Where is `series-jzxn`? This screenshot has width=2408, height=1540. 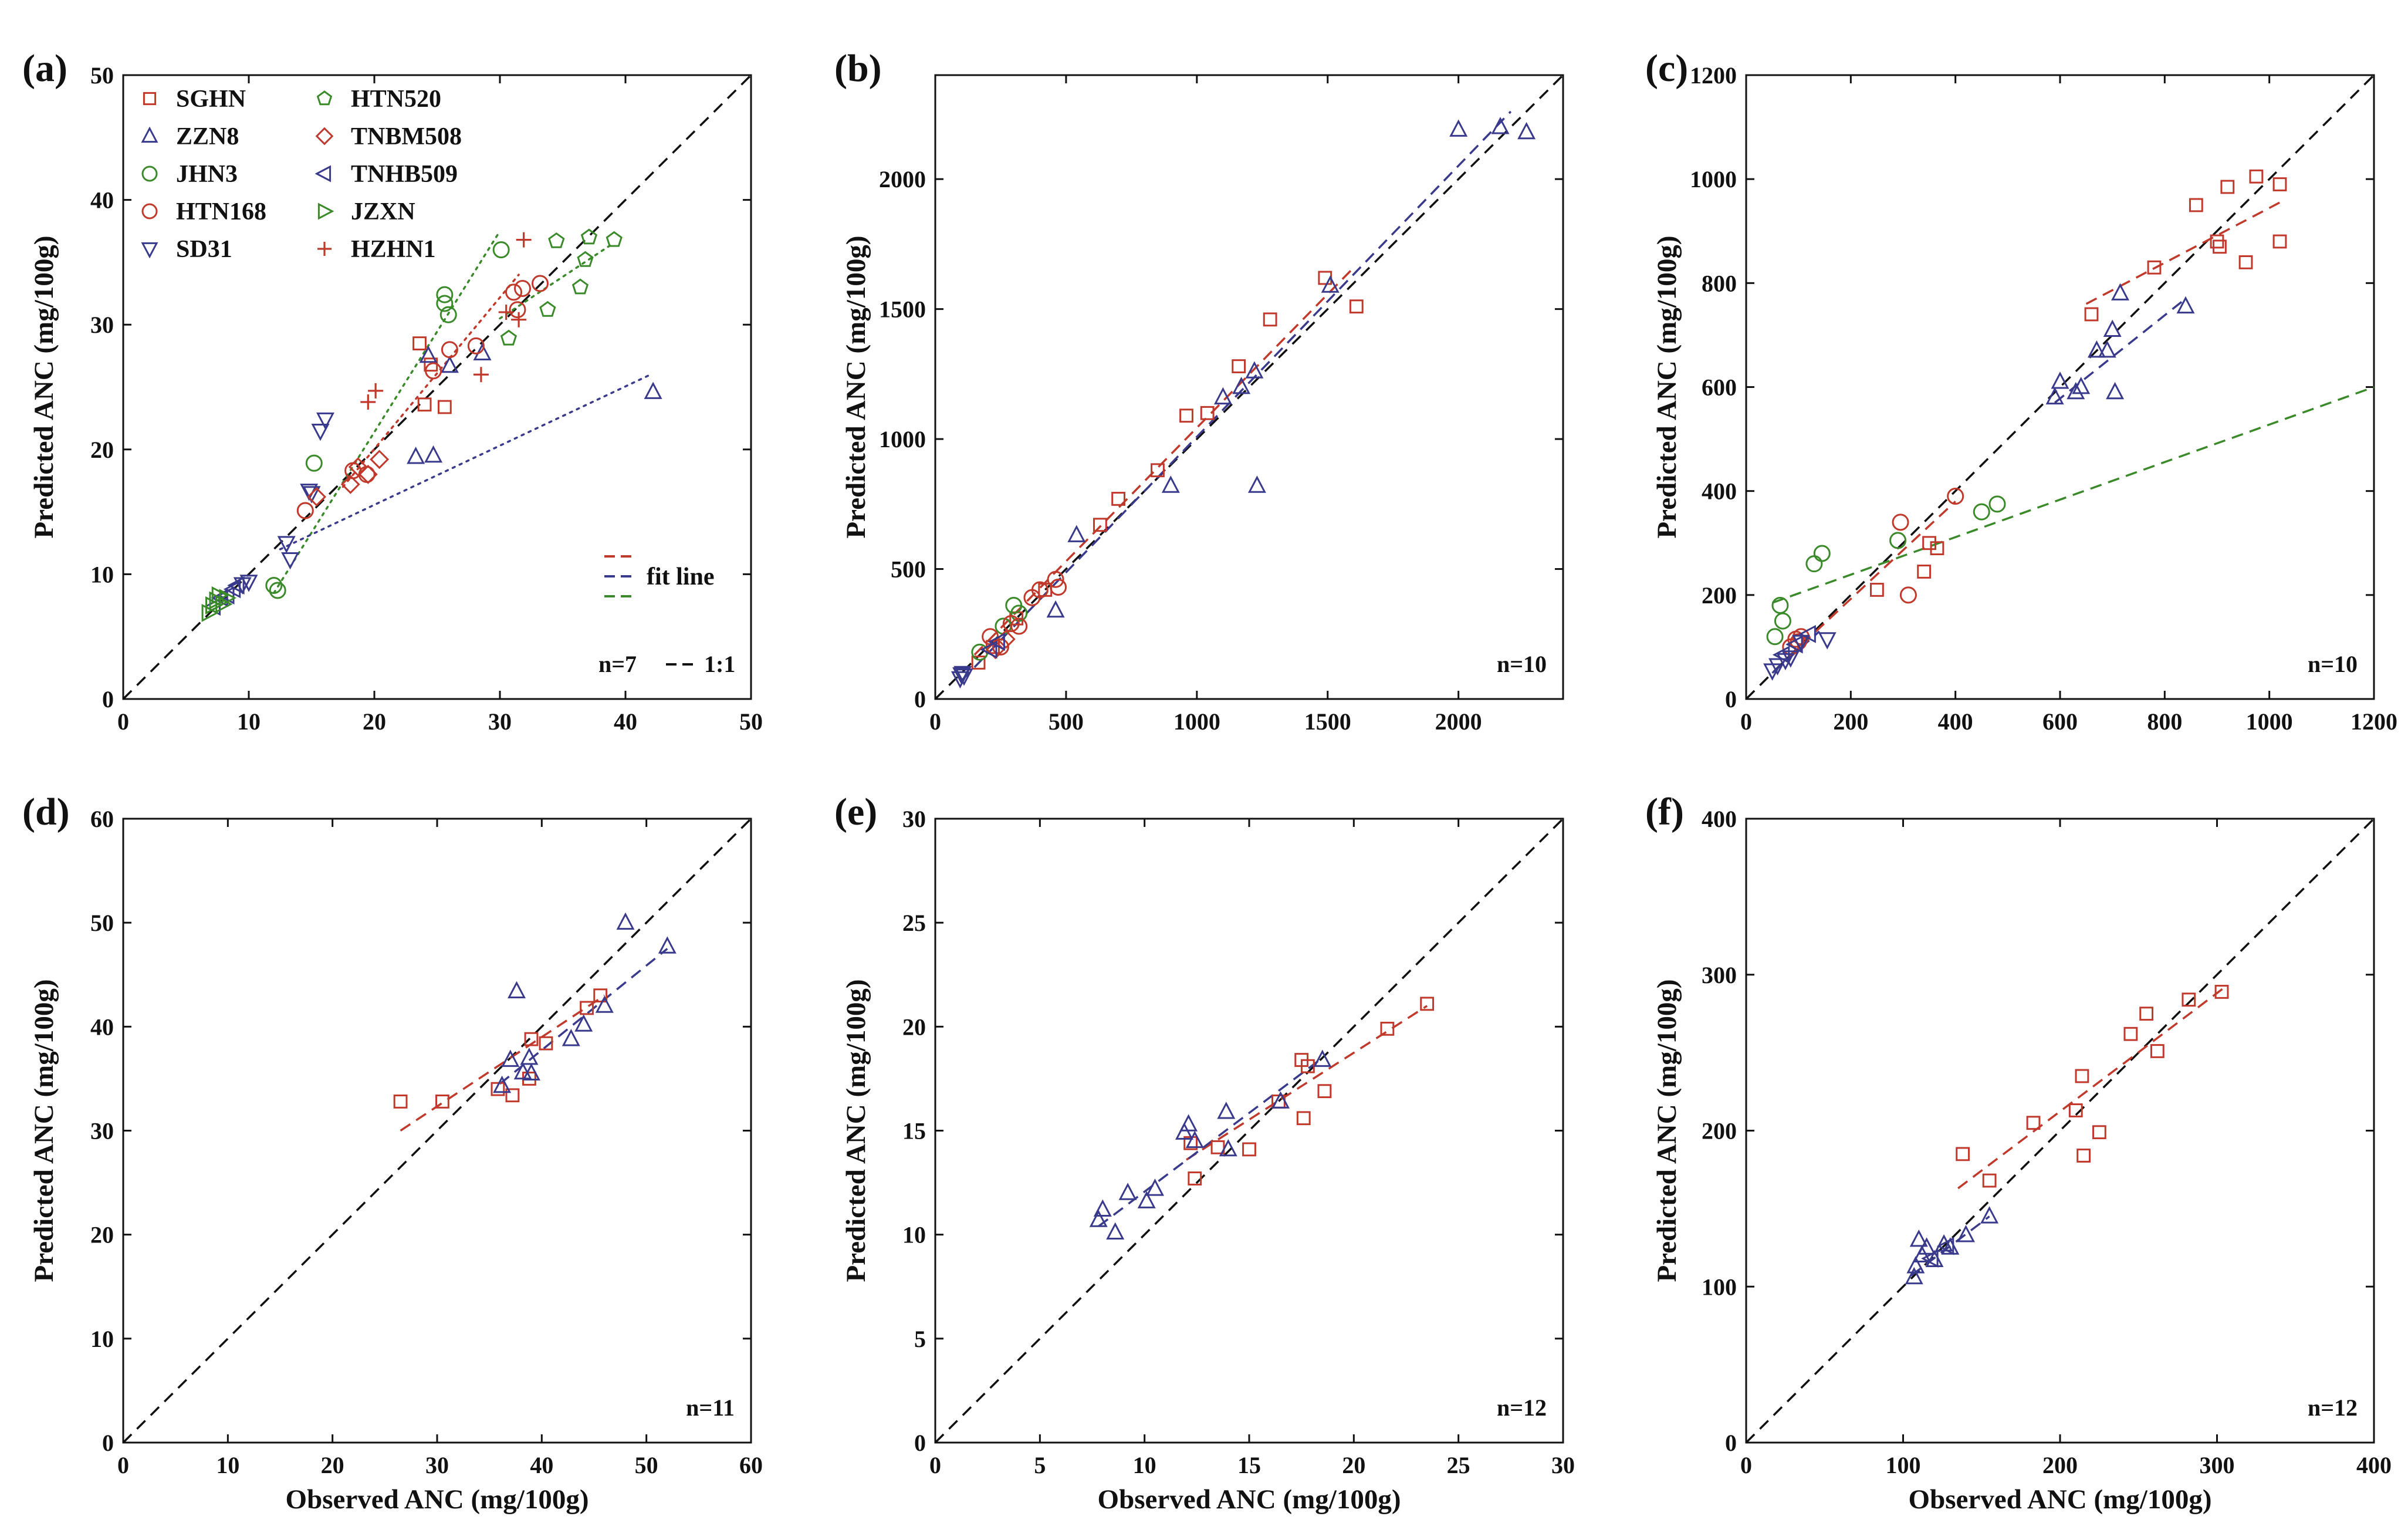 series-jzxn is located at coordinates (219, 604).